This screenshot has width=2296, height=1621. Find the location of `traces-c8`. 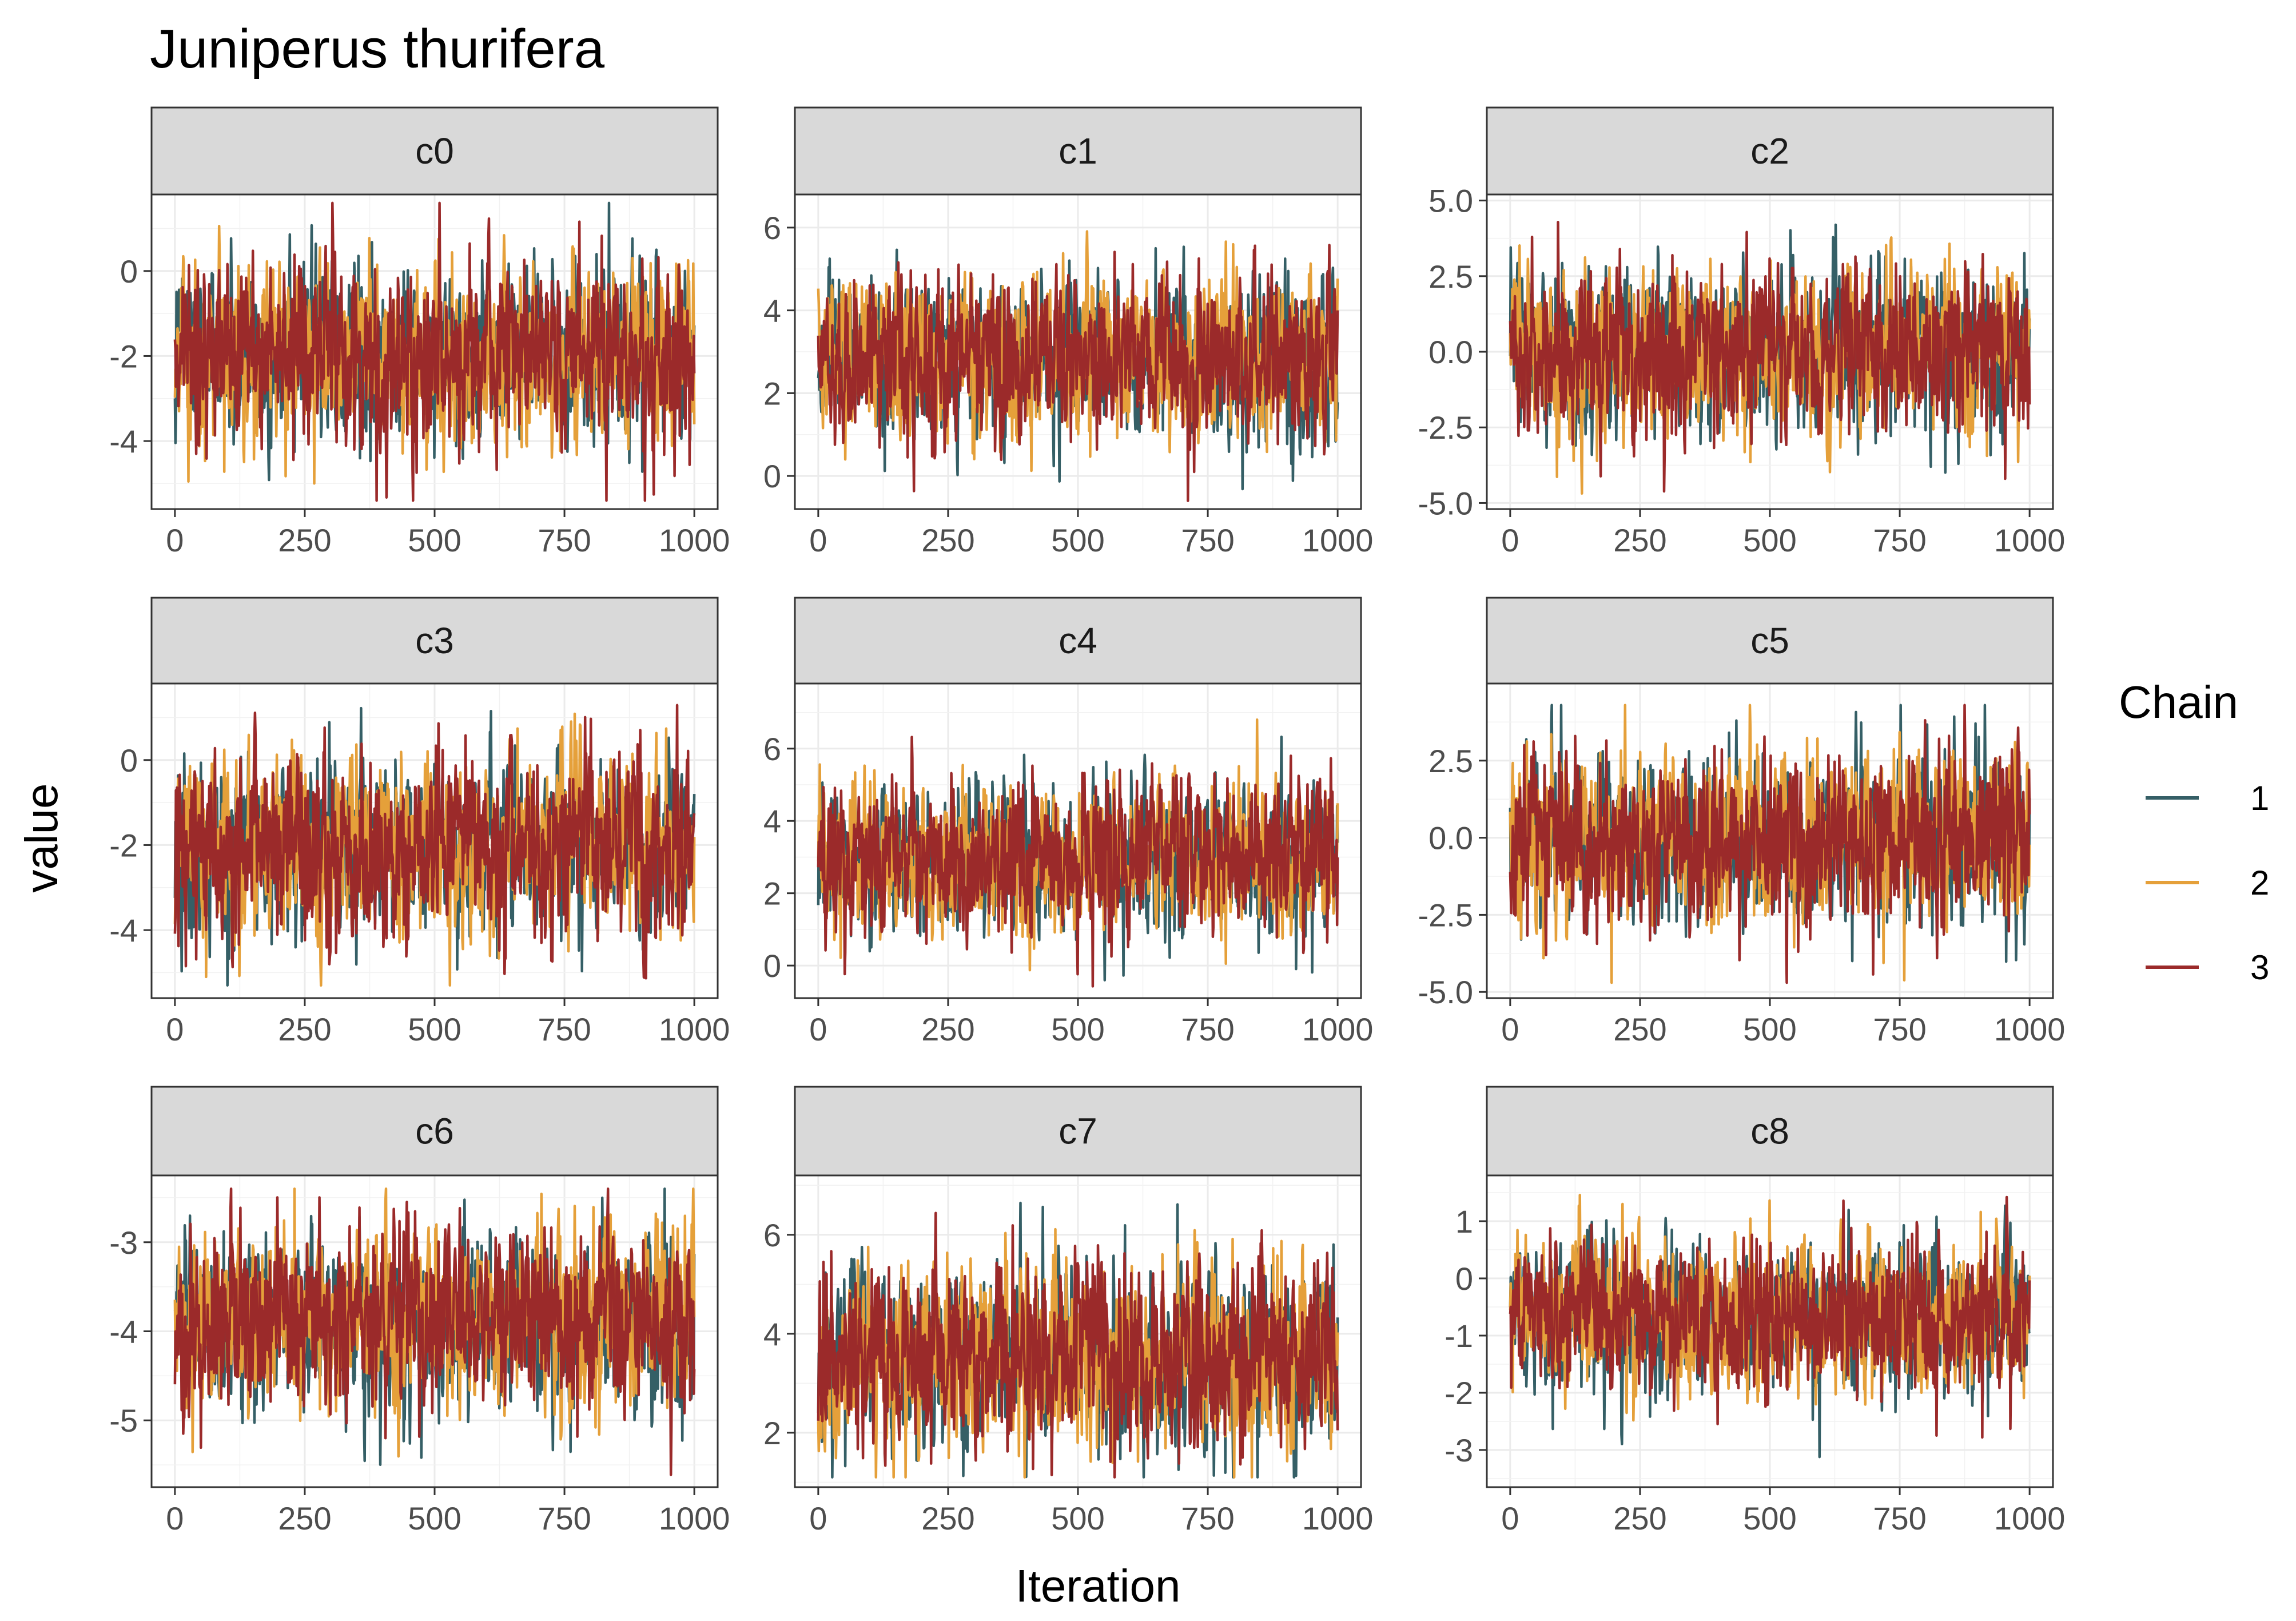

traces-c8 is located at coordinates (1770, 1326).